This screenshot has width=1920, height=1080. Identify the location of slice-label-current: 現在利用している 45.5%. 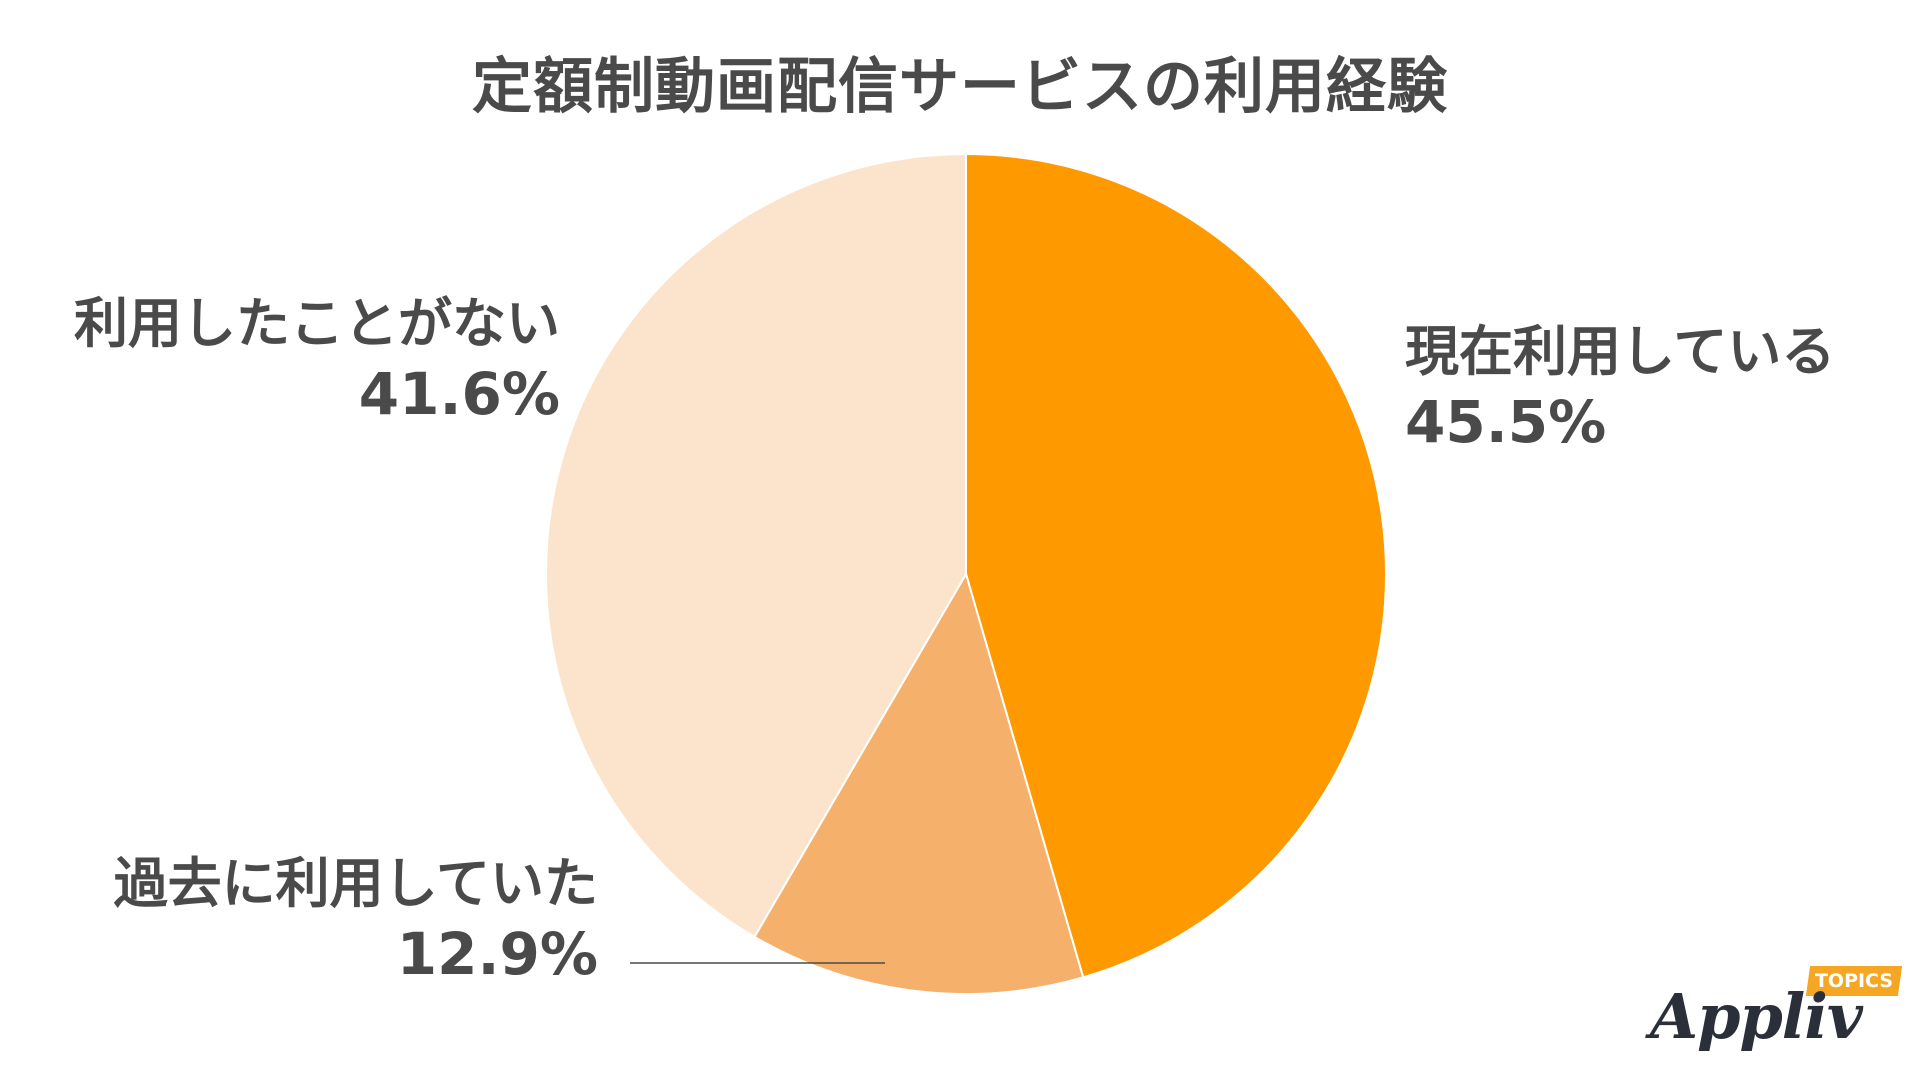
(1620, 388).